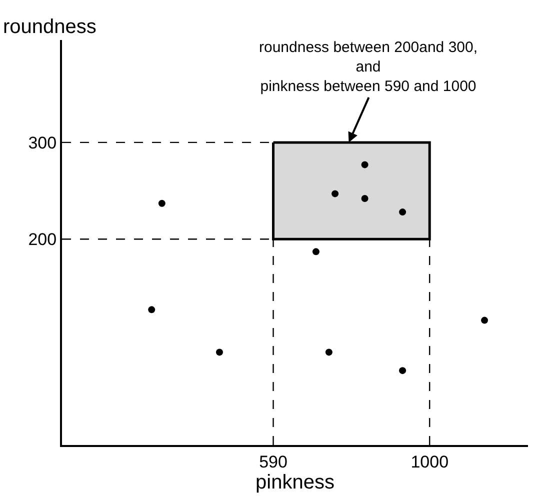 The height and width of the screenshot is (497, 533). I want to click on y-axis-title: roundness, so click(49, 27).